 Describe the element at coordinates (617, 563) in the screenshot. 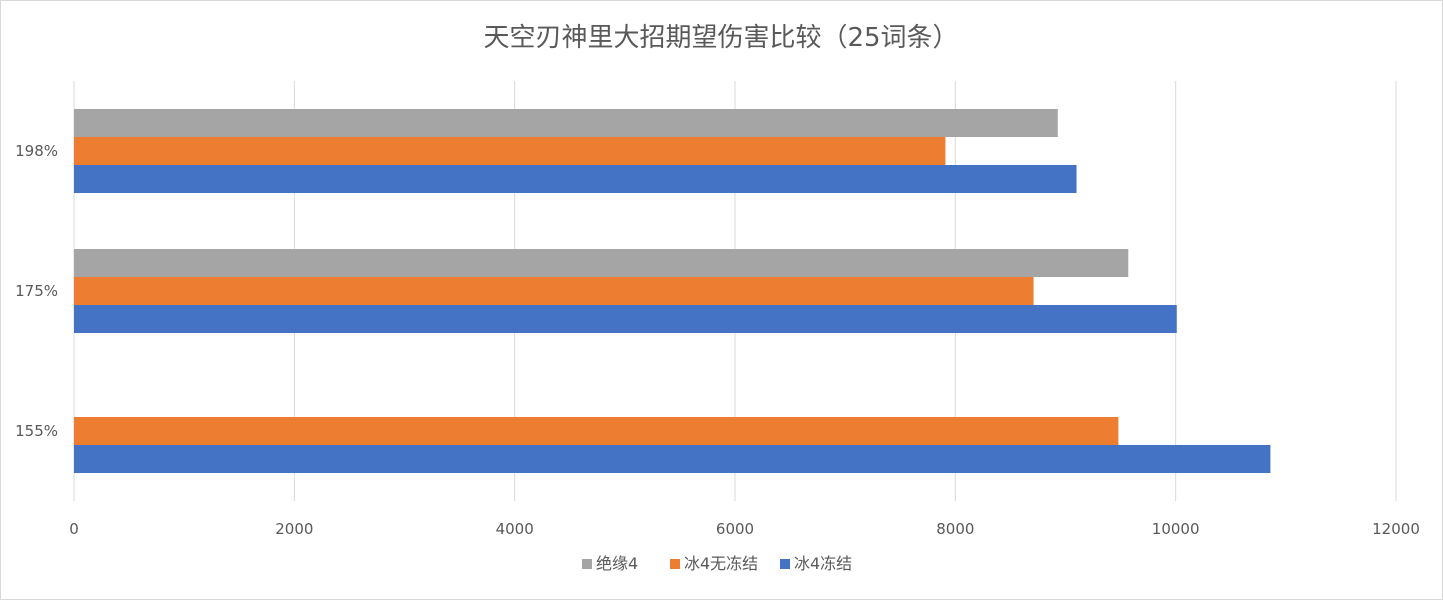

I see `legend-label: 绝缘4` at that location.